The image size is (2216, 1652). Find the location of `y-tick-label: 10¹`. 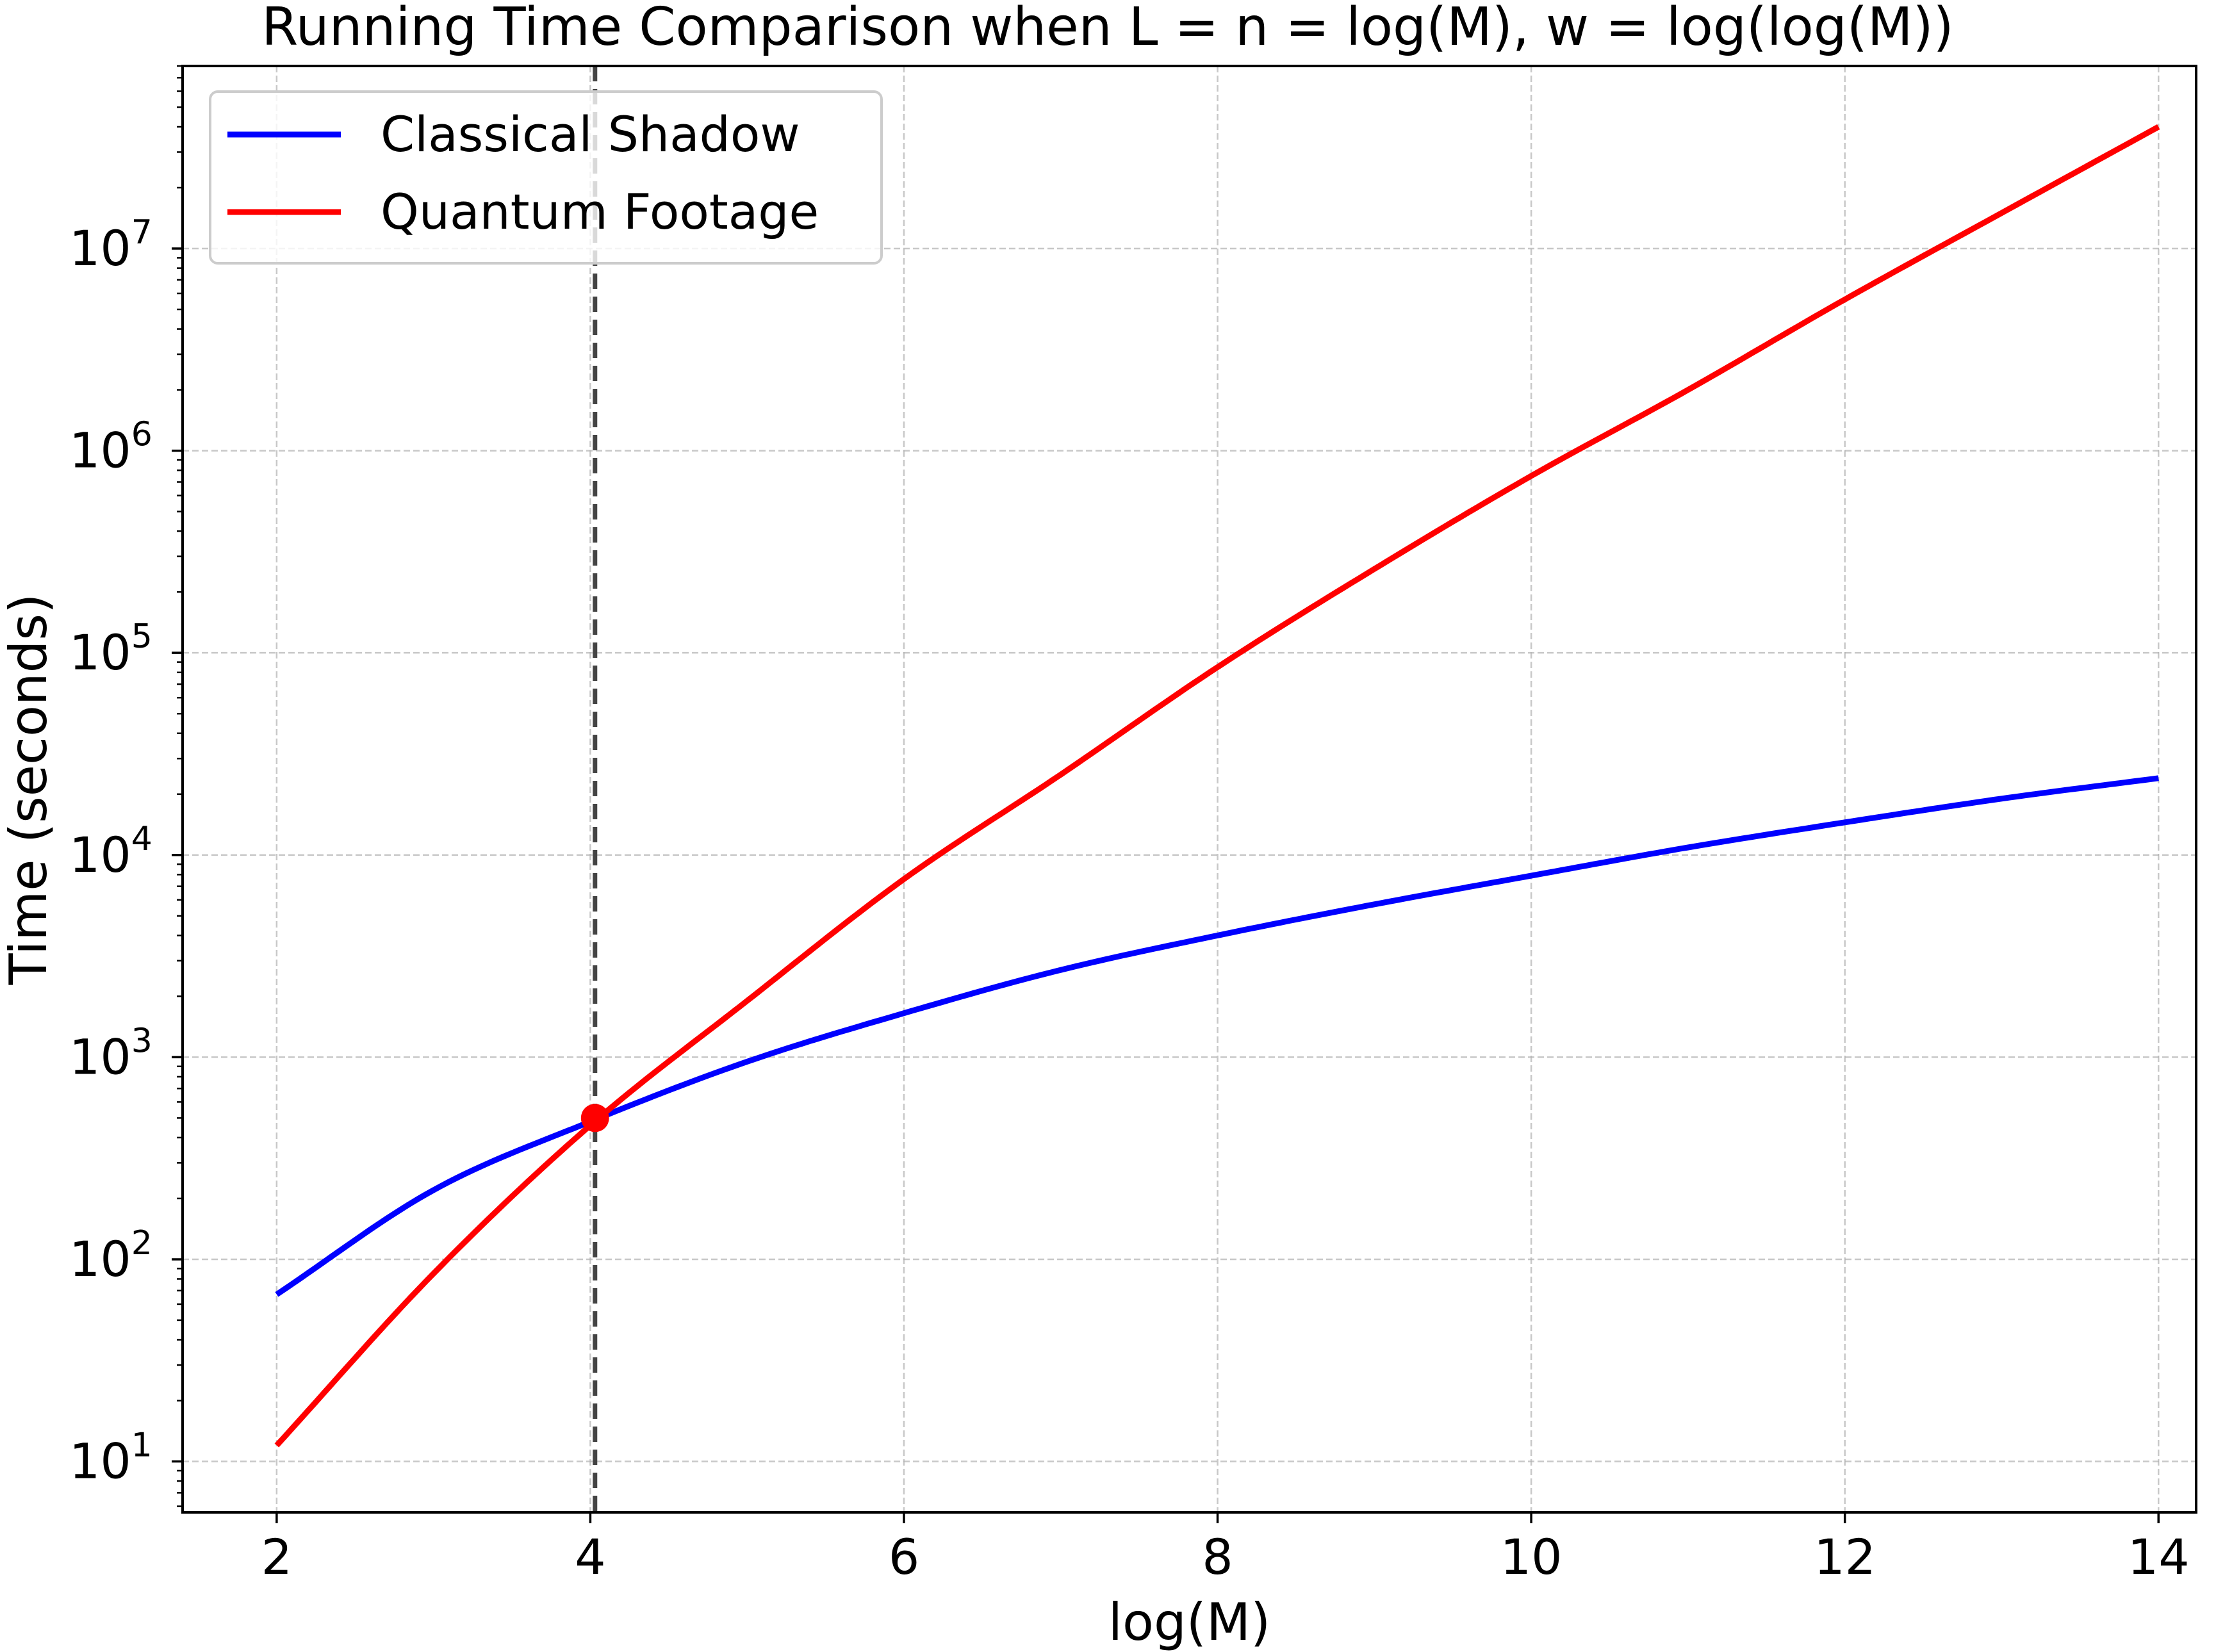

y-tick-label: 10¹ is located at coordinates (110, 1458).